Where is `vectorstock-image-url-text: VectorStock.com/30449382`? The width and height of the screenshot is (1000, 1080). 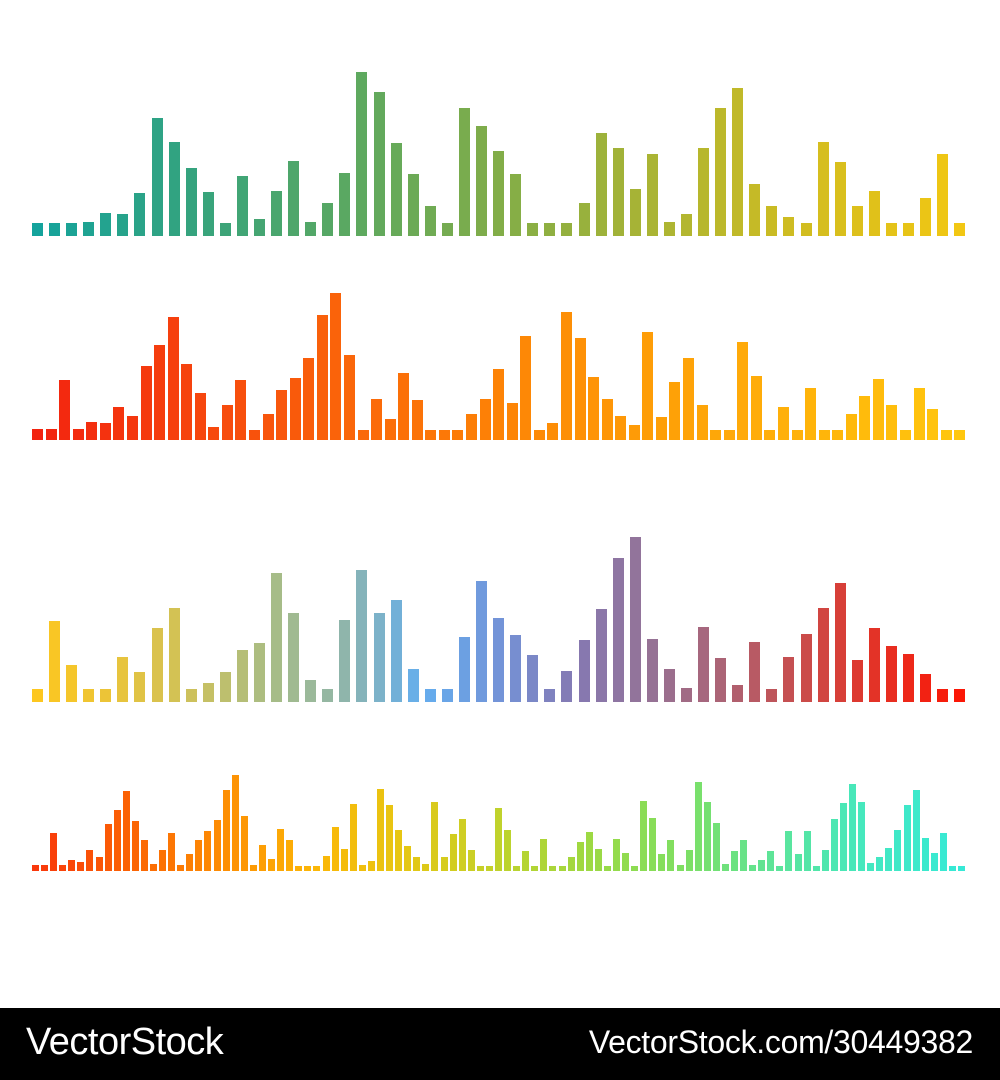
vectorstock-image-url-text: VectorStock.com/30449382 is located at coordinates (780, 1041).